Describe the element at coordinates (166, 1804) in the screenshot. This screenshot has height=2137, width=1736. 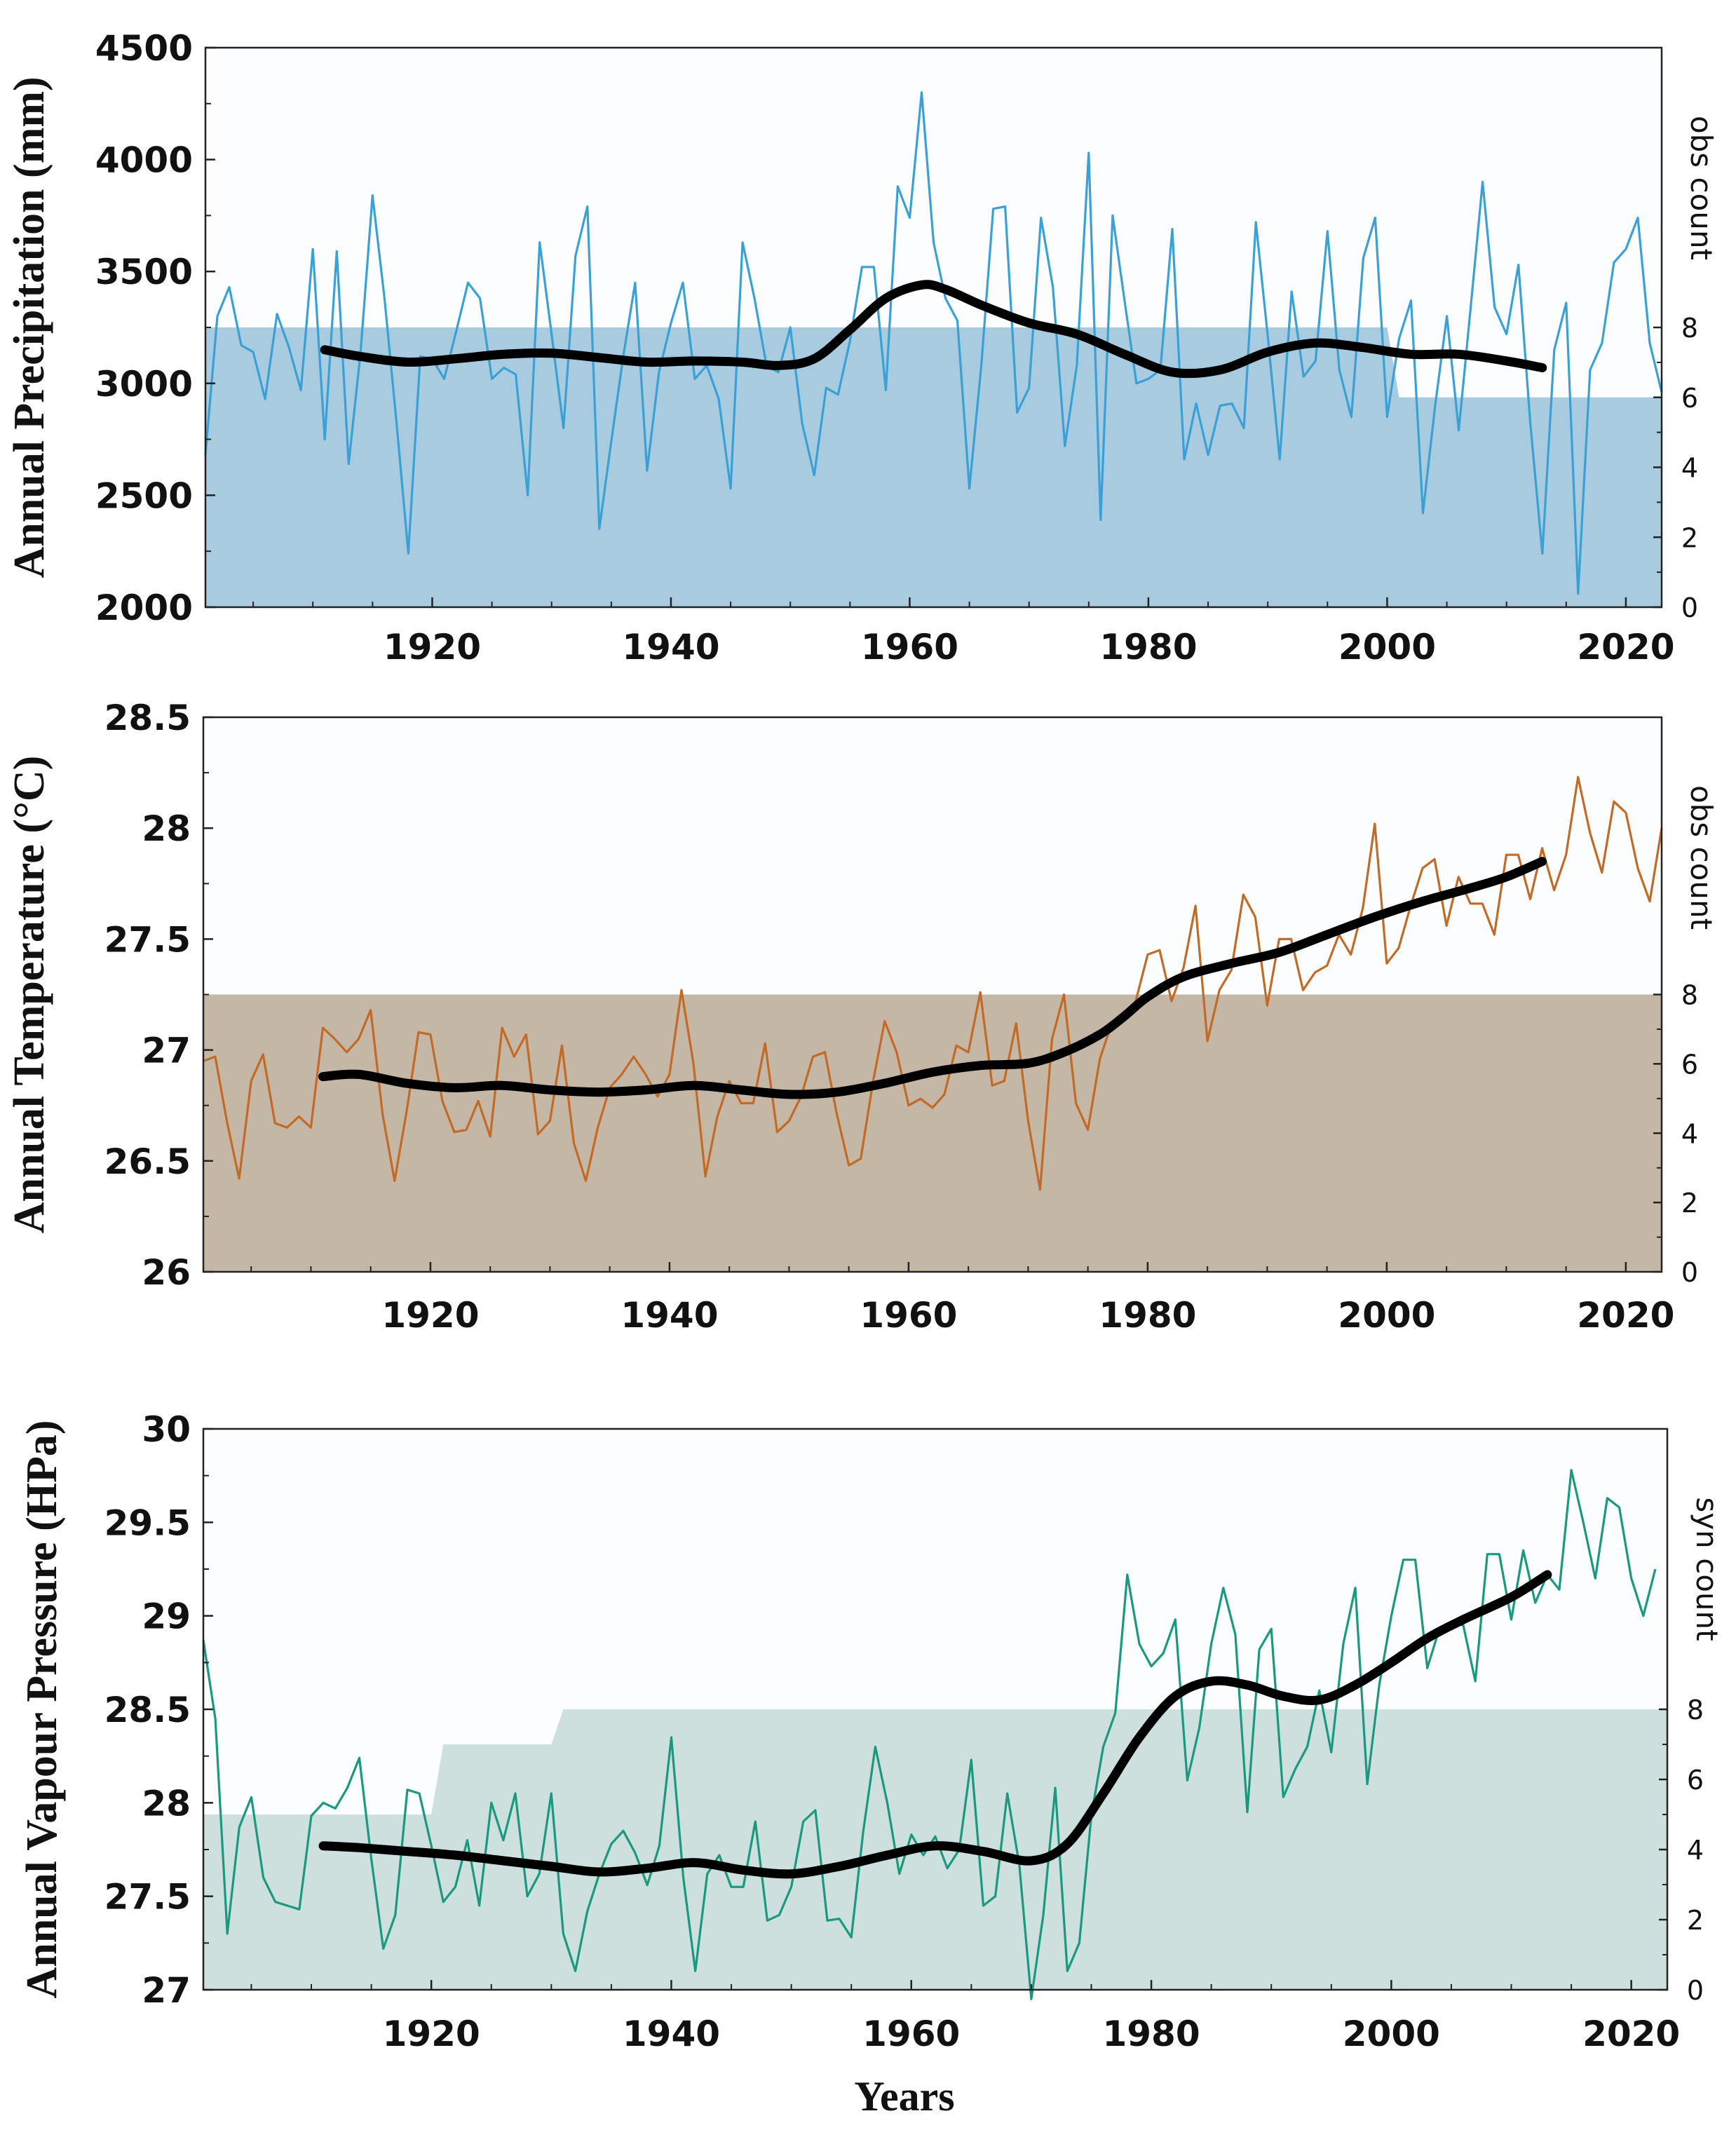
I see `vapour-pressure-y-tick-label: 28` at that location.